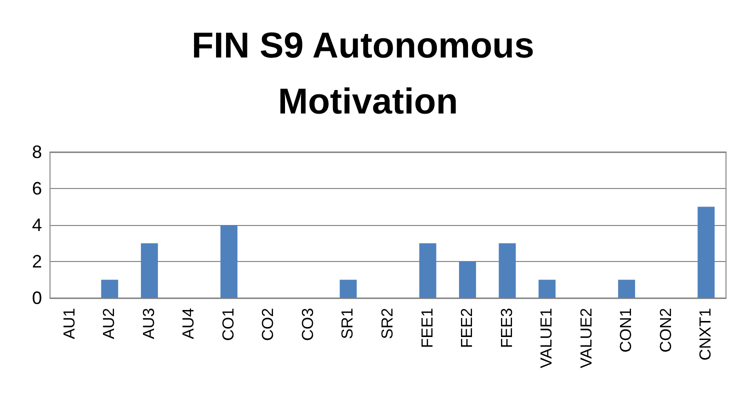 This screenshot has height=410, width=736. Describe the element at coordinates (37, 152) in the screenshot. I see `y-tick-label: 8` at that location.